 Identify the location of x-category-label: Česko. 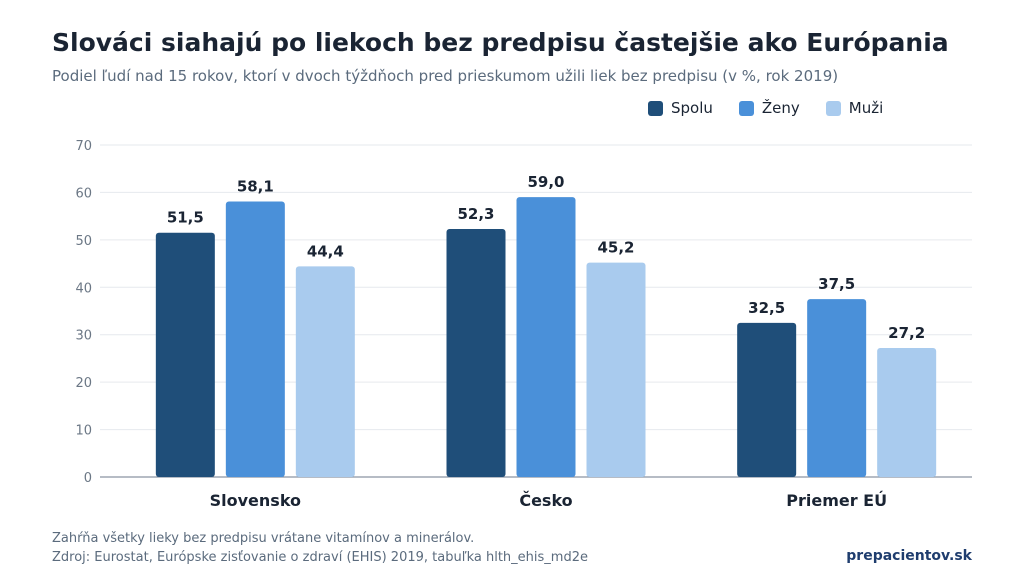
(545, 500).